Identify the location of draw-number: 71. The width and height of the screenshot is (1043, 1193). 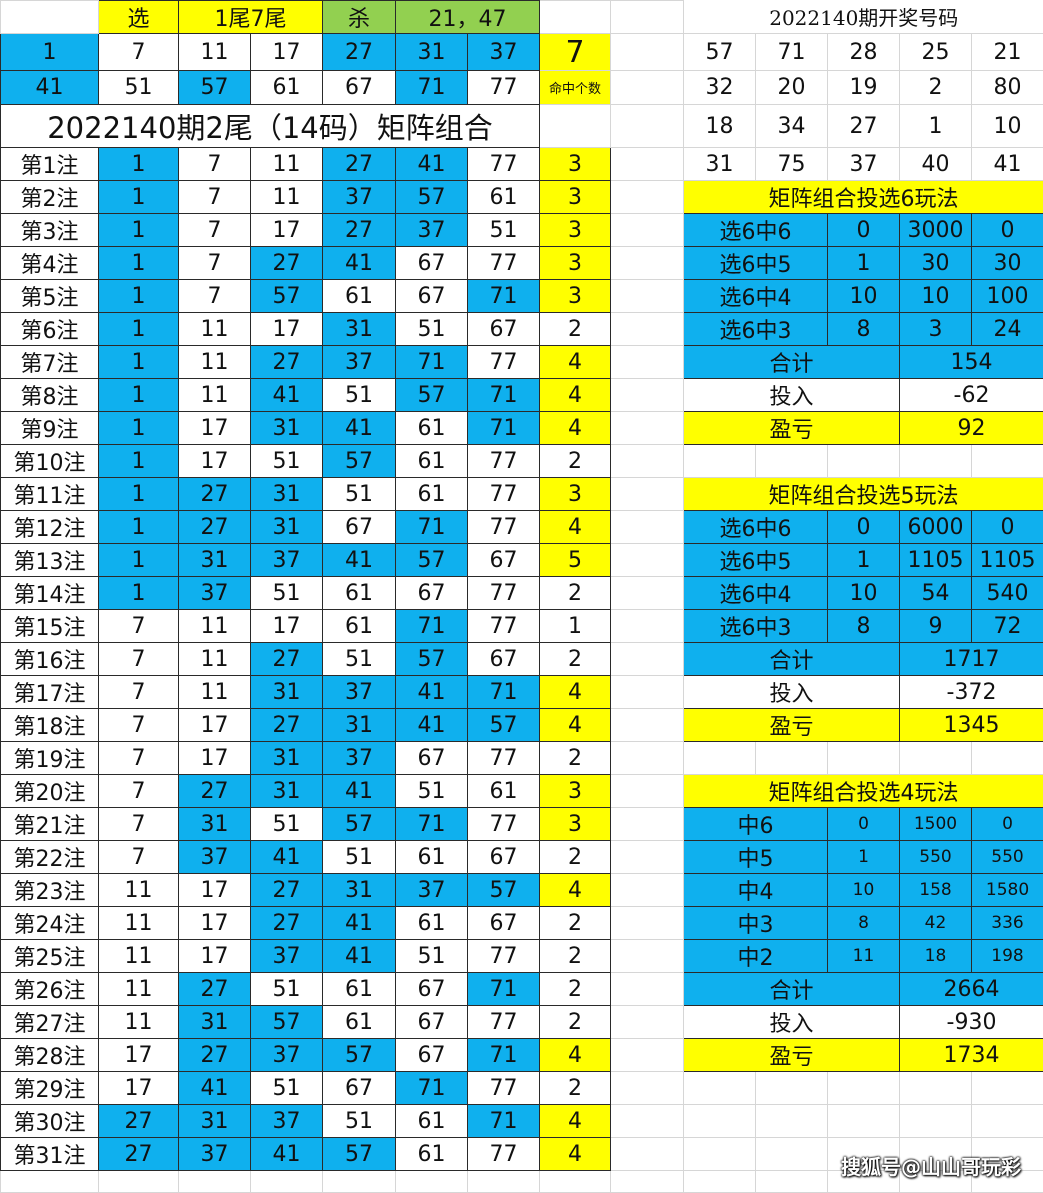
(792, 52).